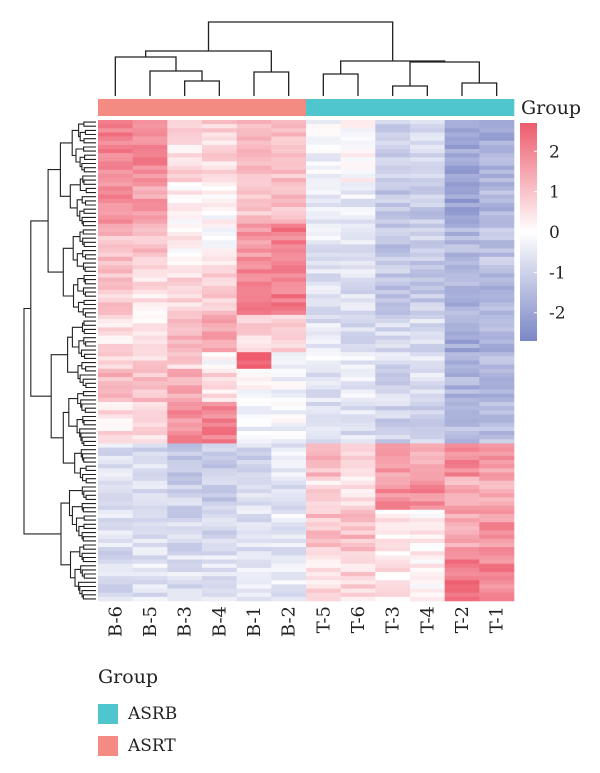 This screenshot has height=773, width=600. Describe the element at coordinates (554, 152) in the screenshot. I see `colorbar-tick-label: 2` at that location.